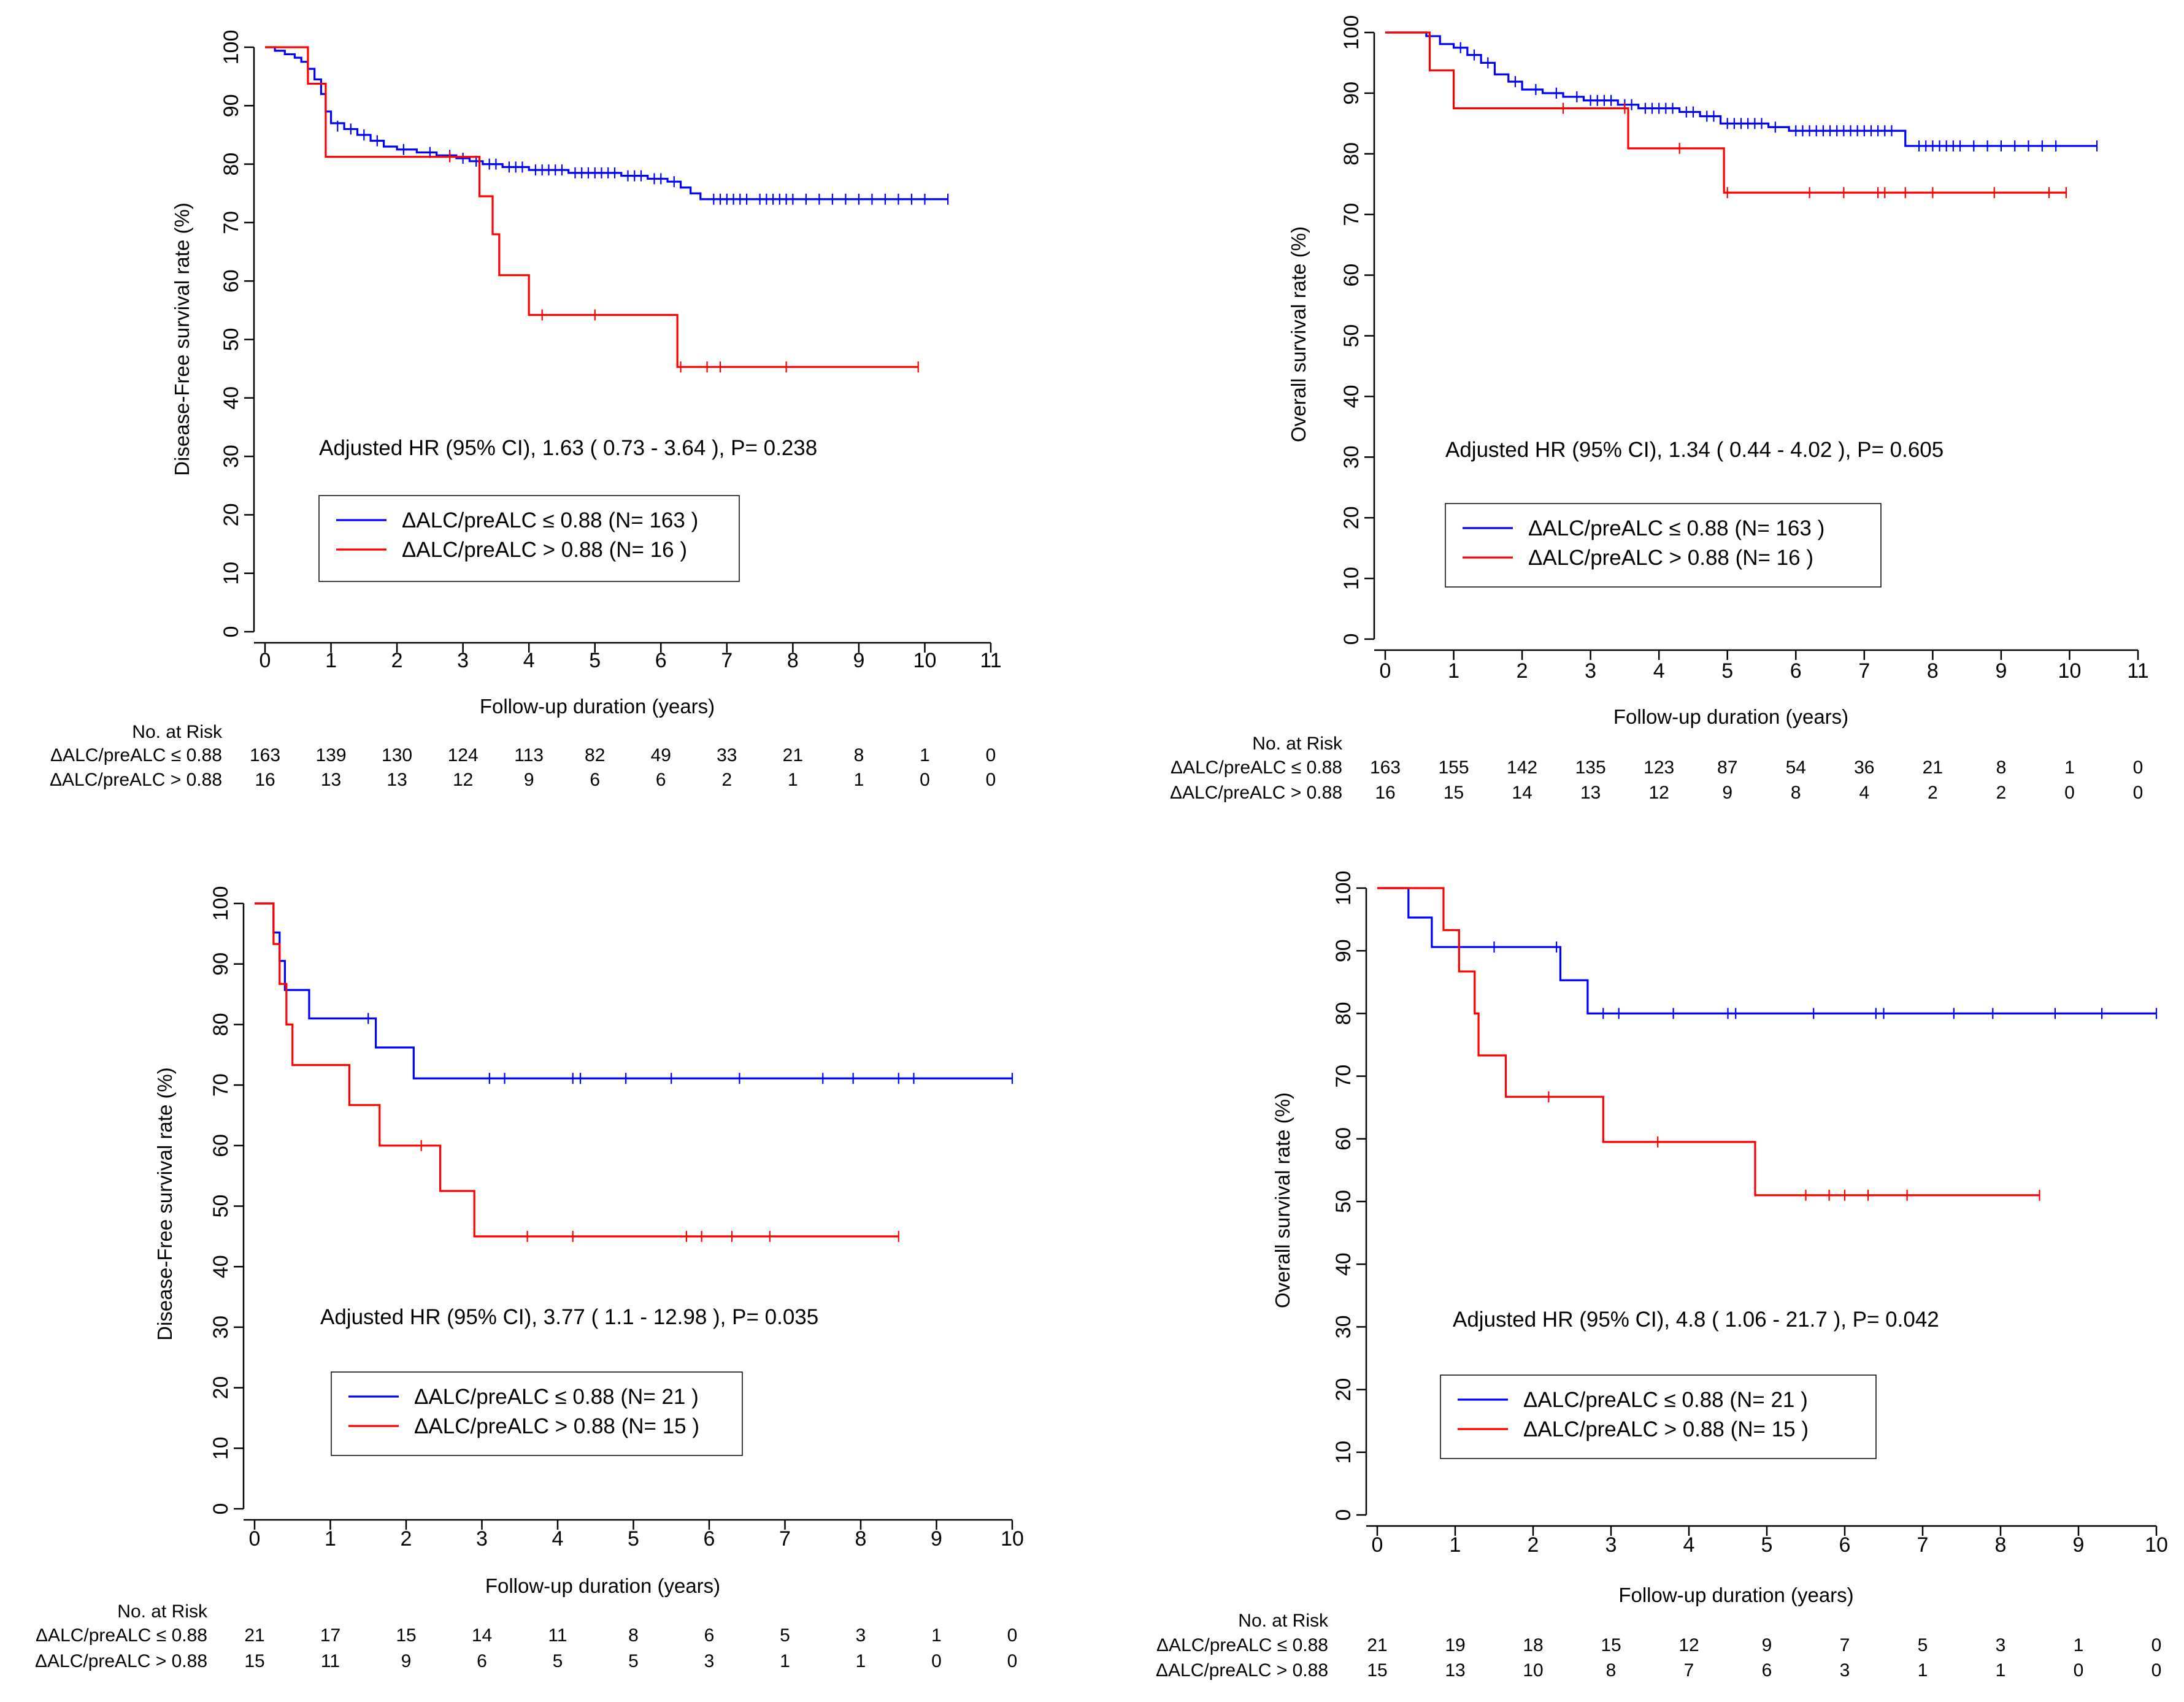 Image resolution: width=2184 pixels, height=1702 pixels. I want to click on y-tick-label: 40, so click(1351, 396).